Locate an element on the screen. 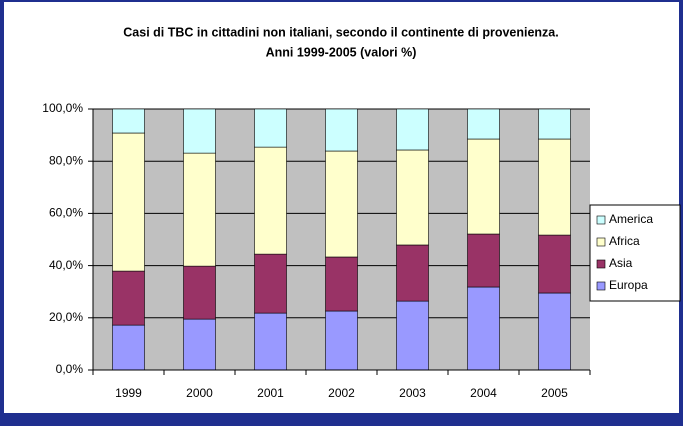 Image resolution: width=683 pixels, height=426 pixels. x-tick-label: 2001 is located at coordinates (270, 393).